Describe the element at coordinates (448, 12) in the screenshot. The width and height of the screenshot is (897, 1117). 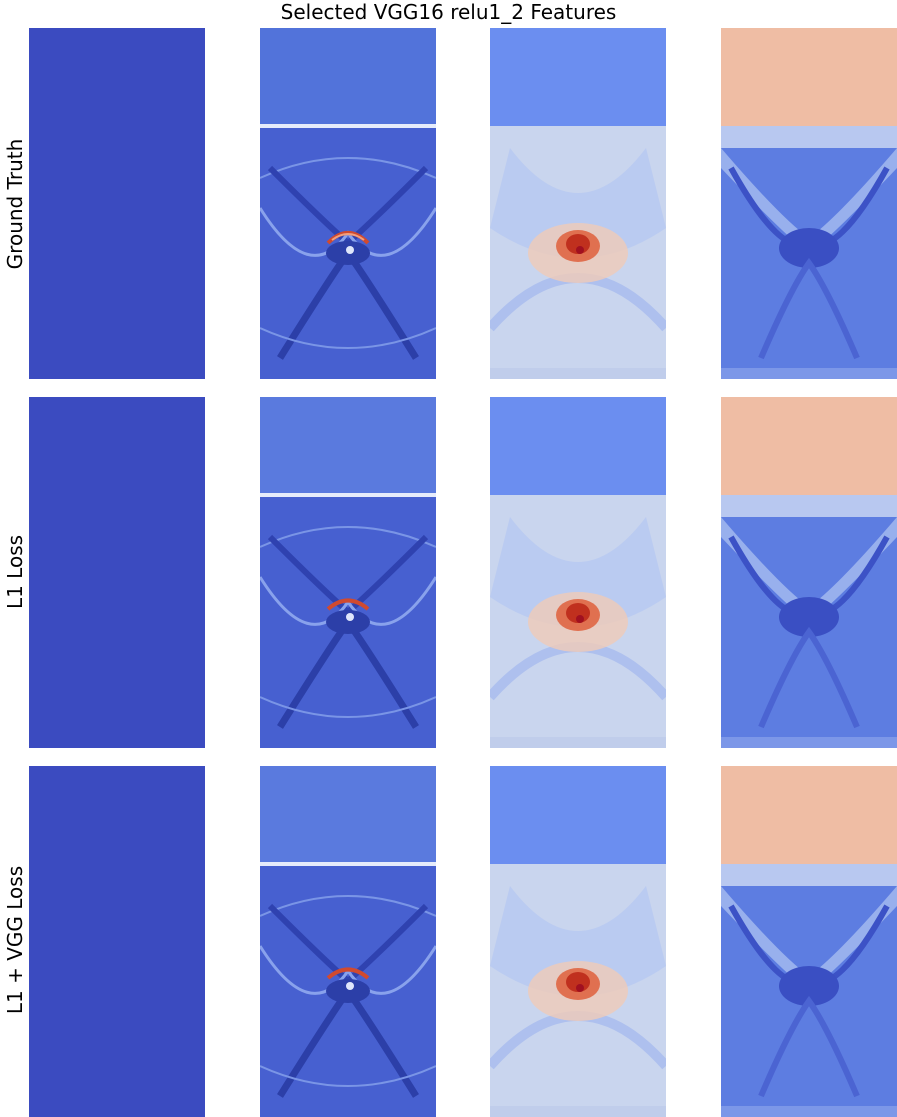
I see `figure-title: Selected VGG16 relu1_2 Features` at that location.